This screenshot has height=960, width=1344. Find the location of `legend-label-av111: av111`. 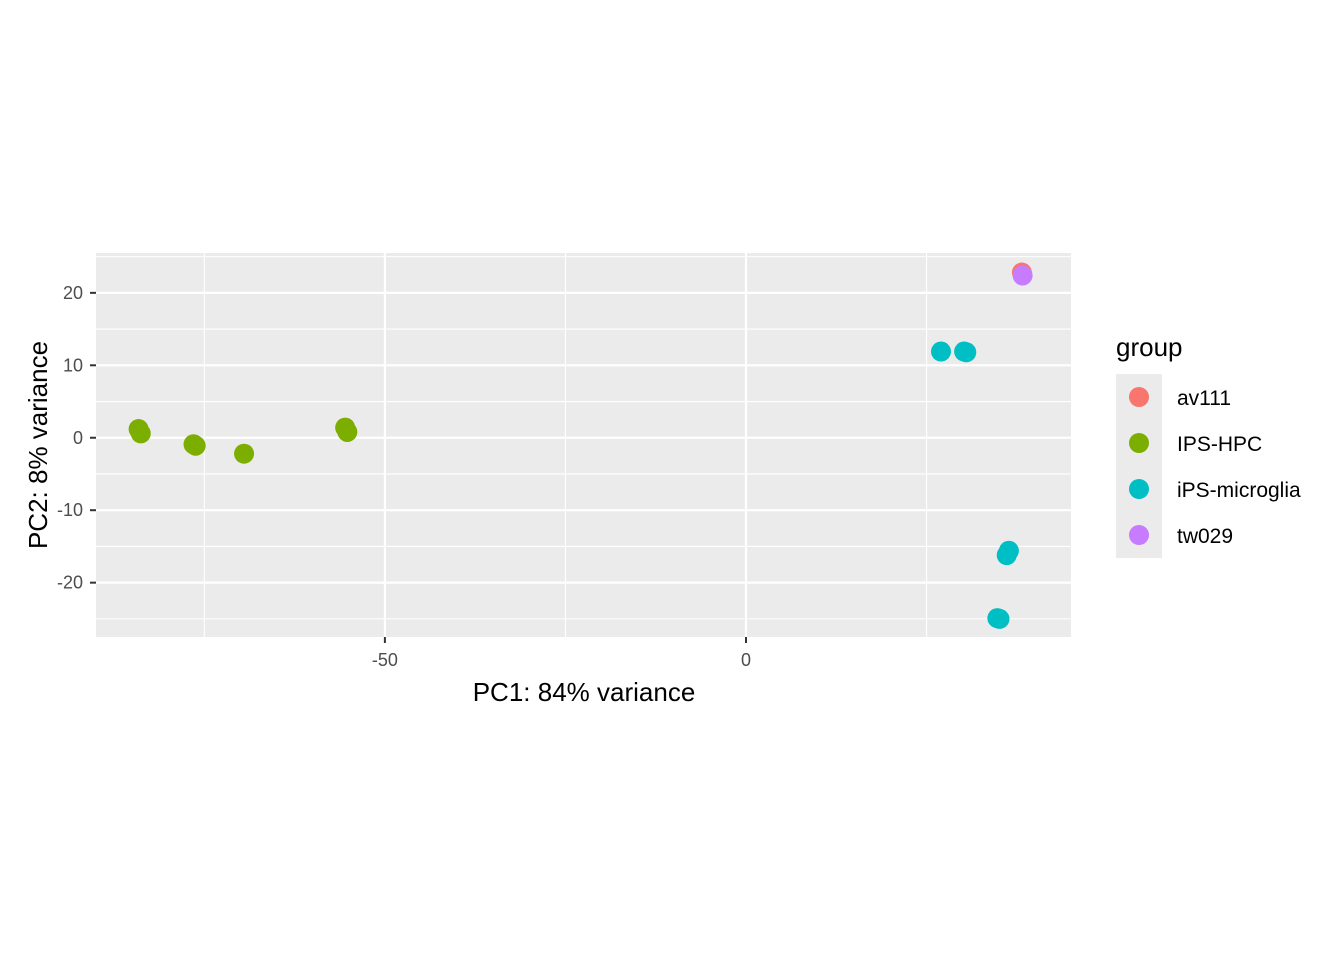

legend-label-av111: av111 is located at coordinates (1204, 398).